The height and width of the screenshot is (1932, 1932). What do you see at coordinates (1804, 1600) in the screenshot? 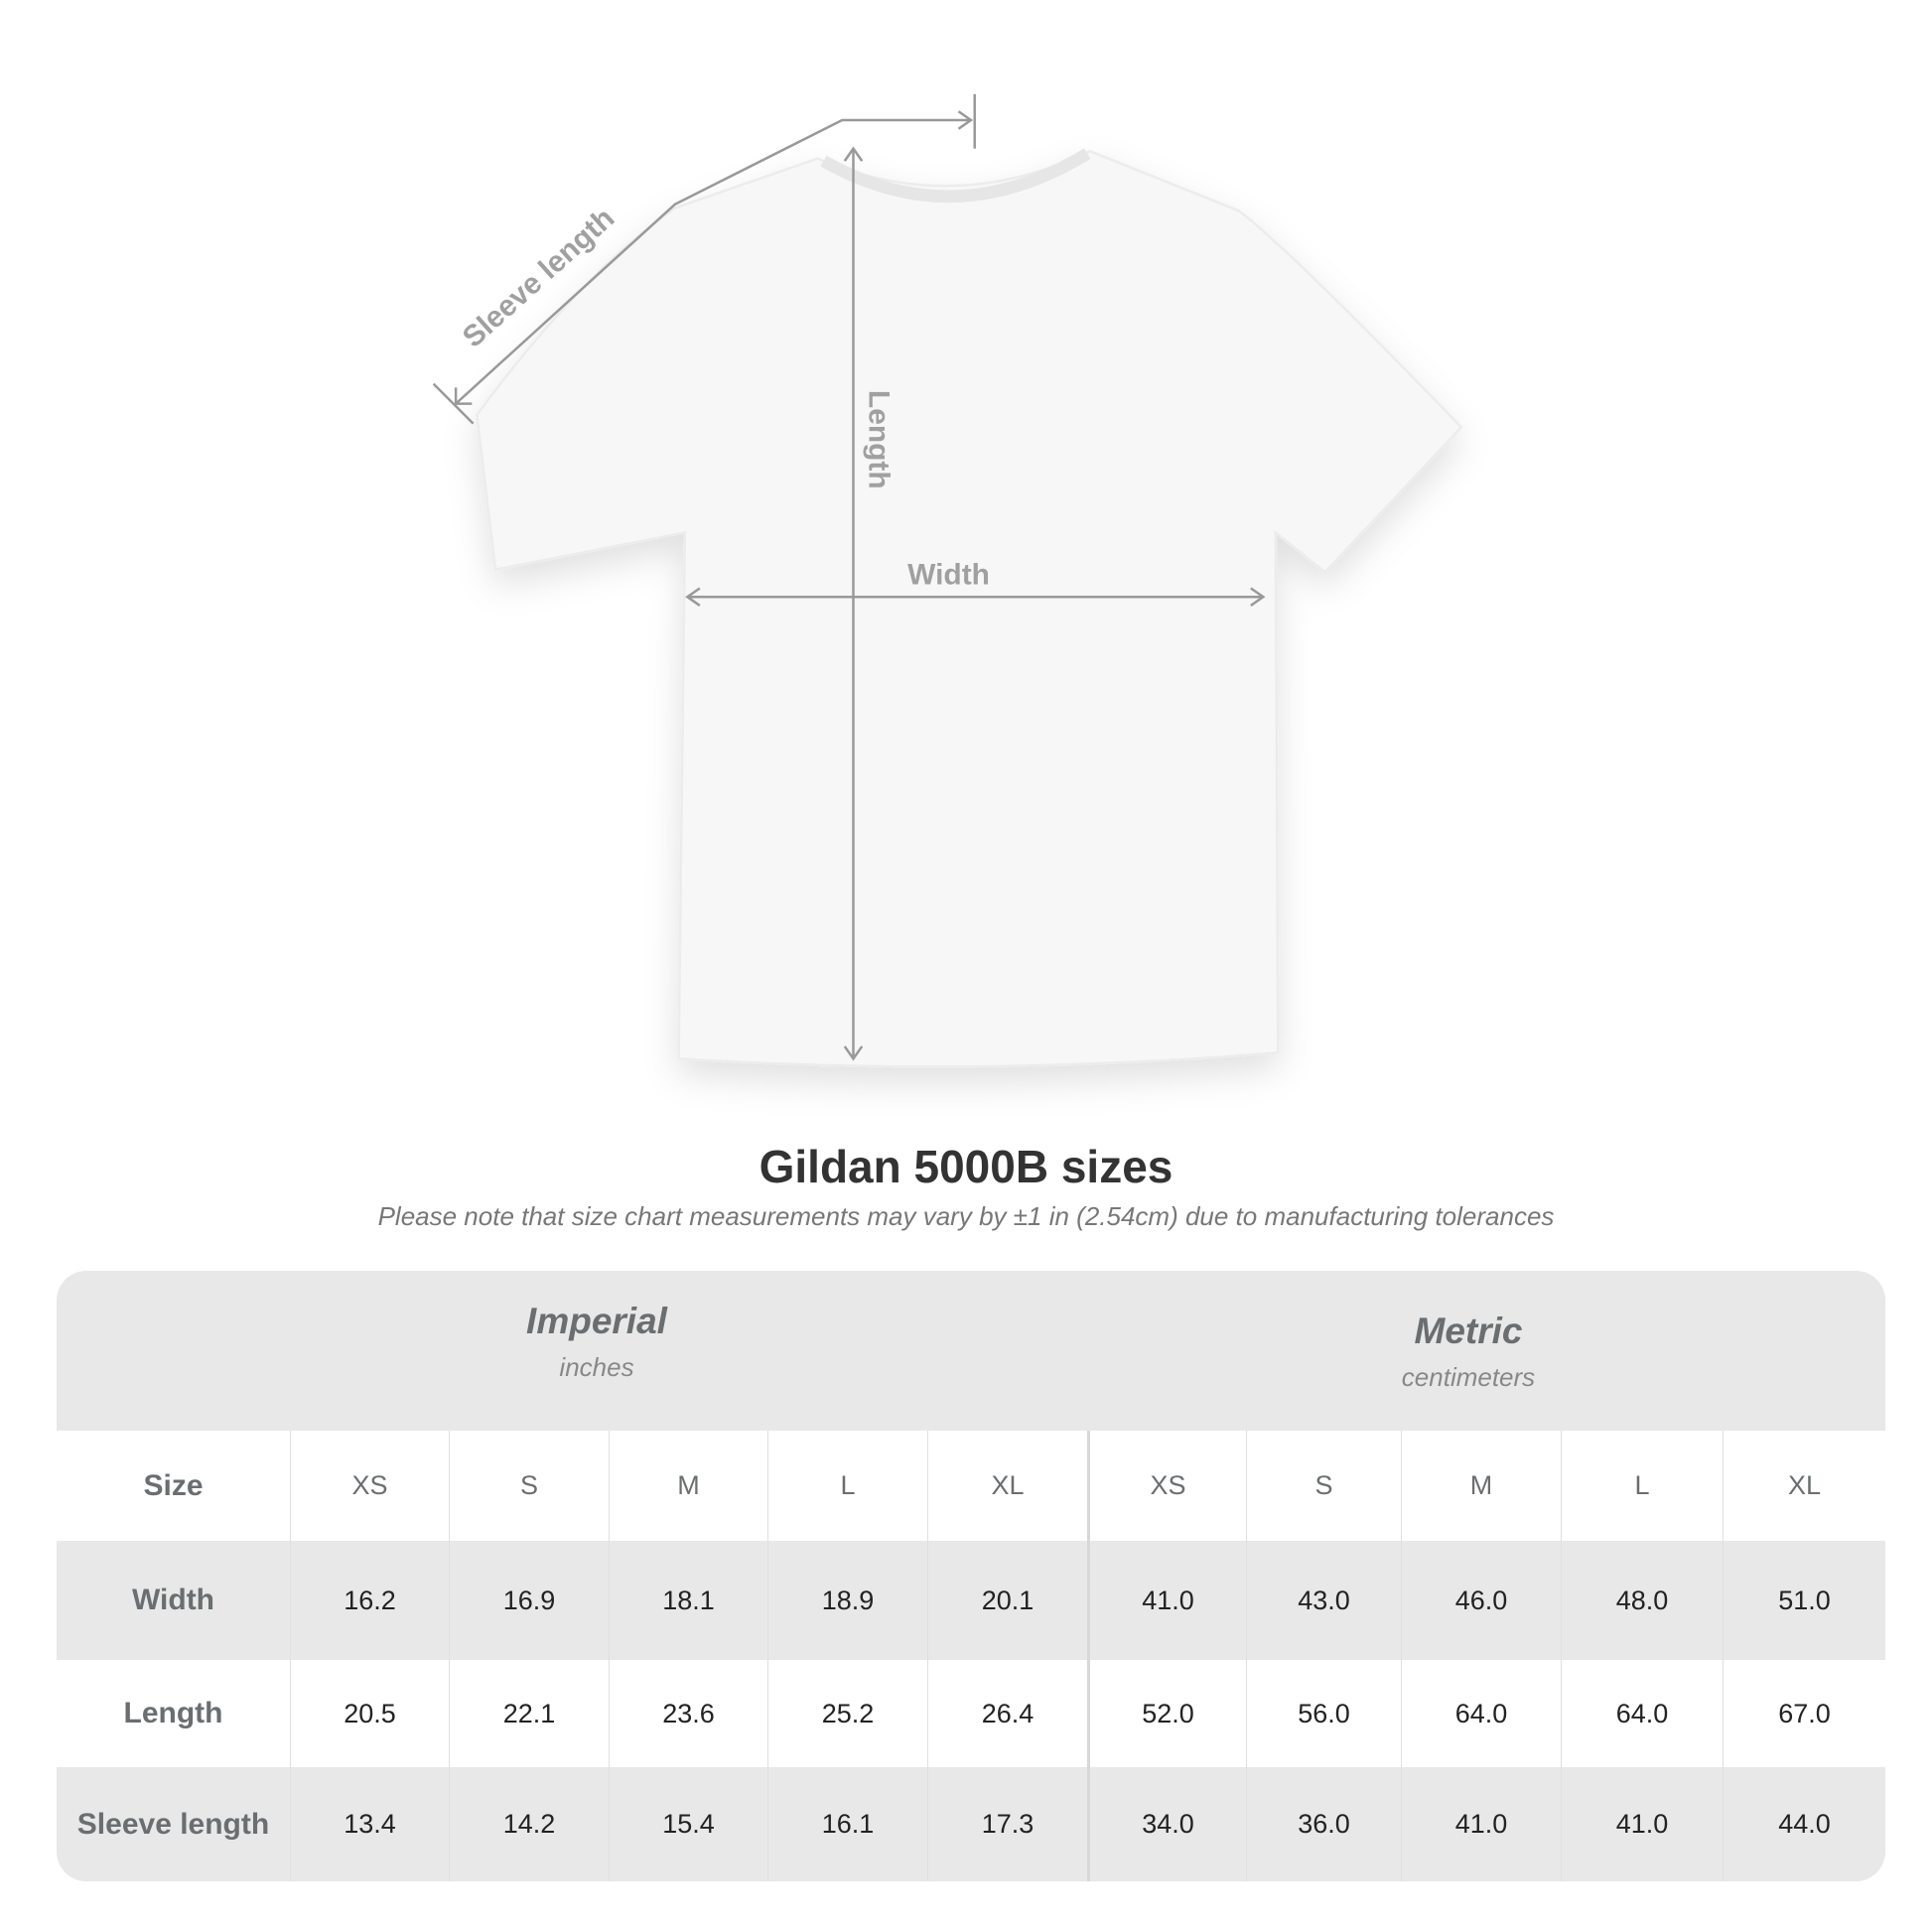
I see `table-cell: 51.0` at bounding box center [1804, 1600].